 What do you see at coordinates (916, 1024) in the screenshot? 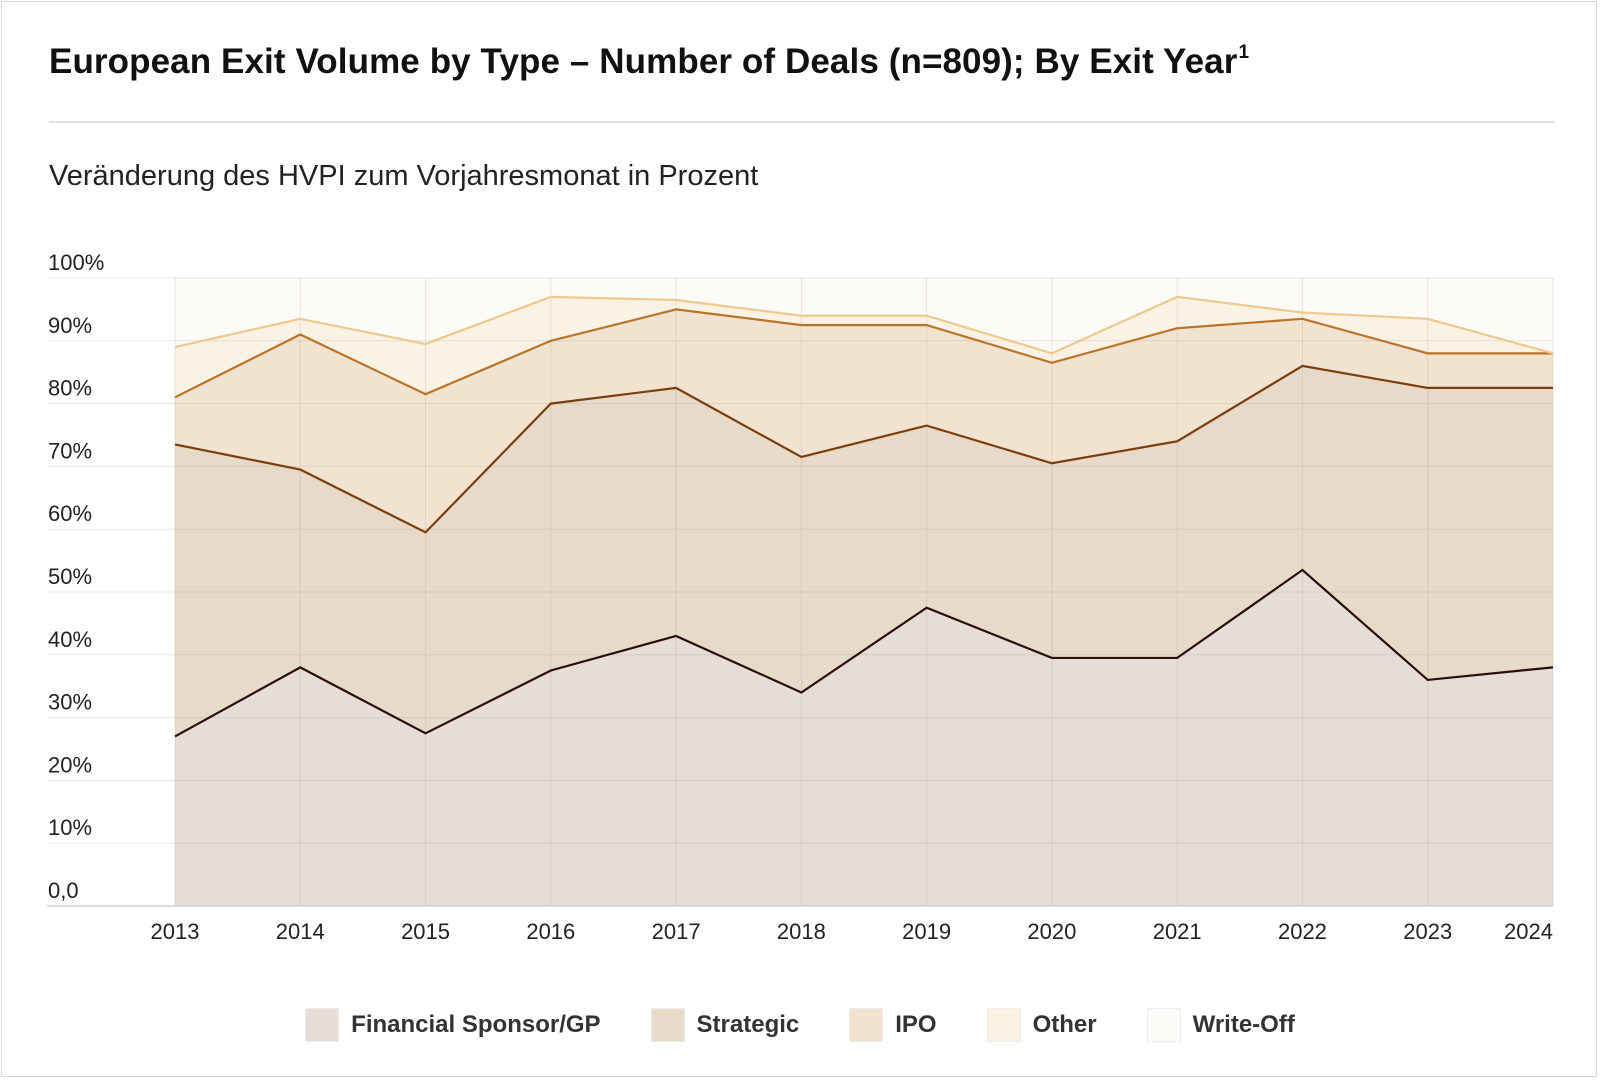
I see `legend-label: IPO` at bounding box center [916, 1024].